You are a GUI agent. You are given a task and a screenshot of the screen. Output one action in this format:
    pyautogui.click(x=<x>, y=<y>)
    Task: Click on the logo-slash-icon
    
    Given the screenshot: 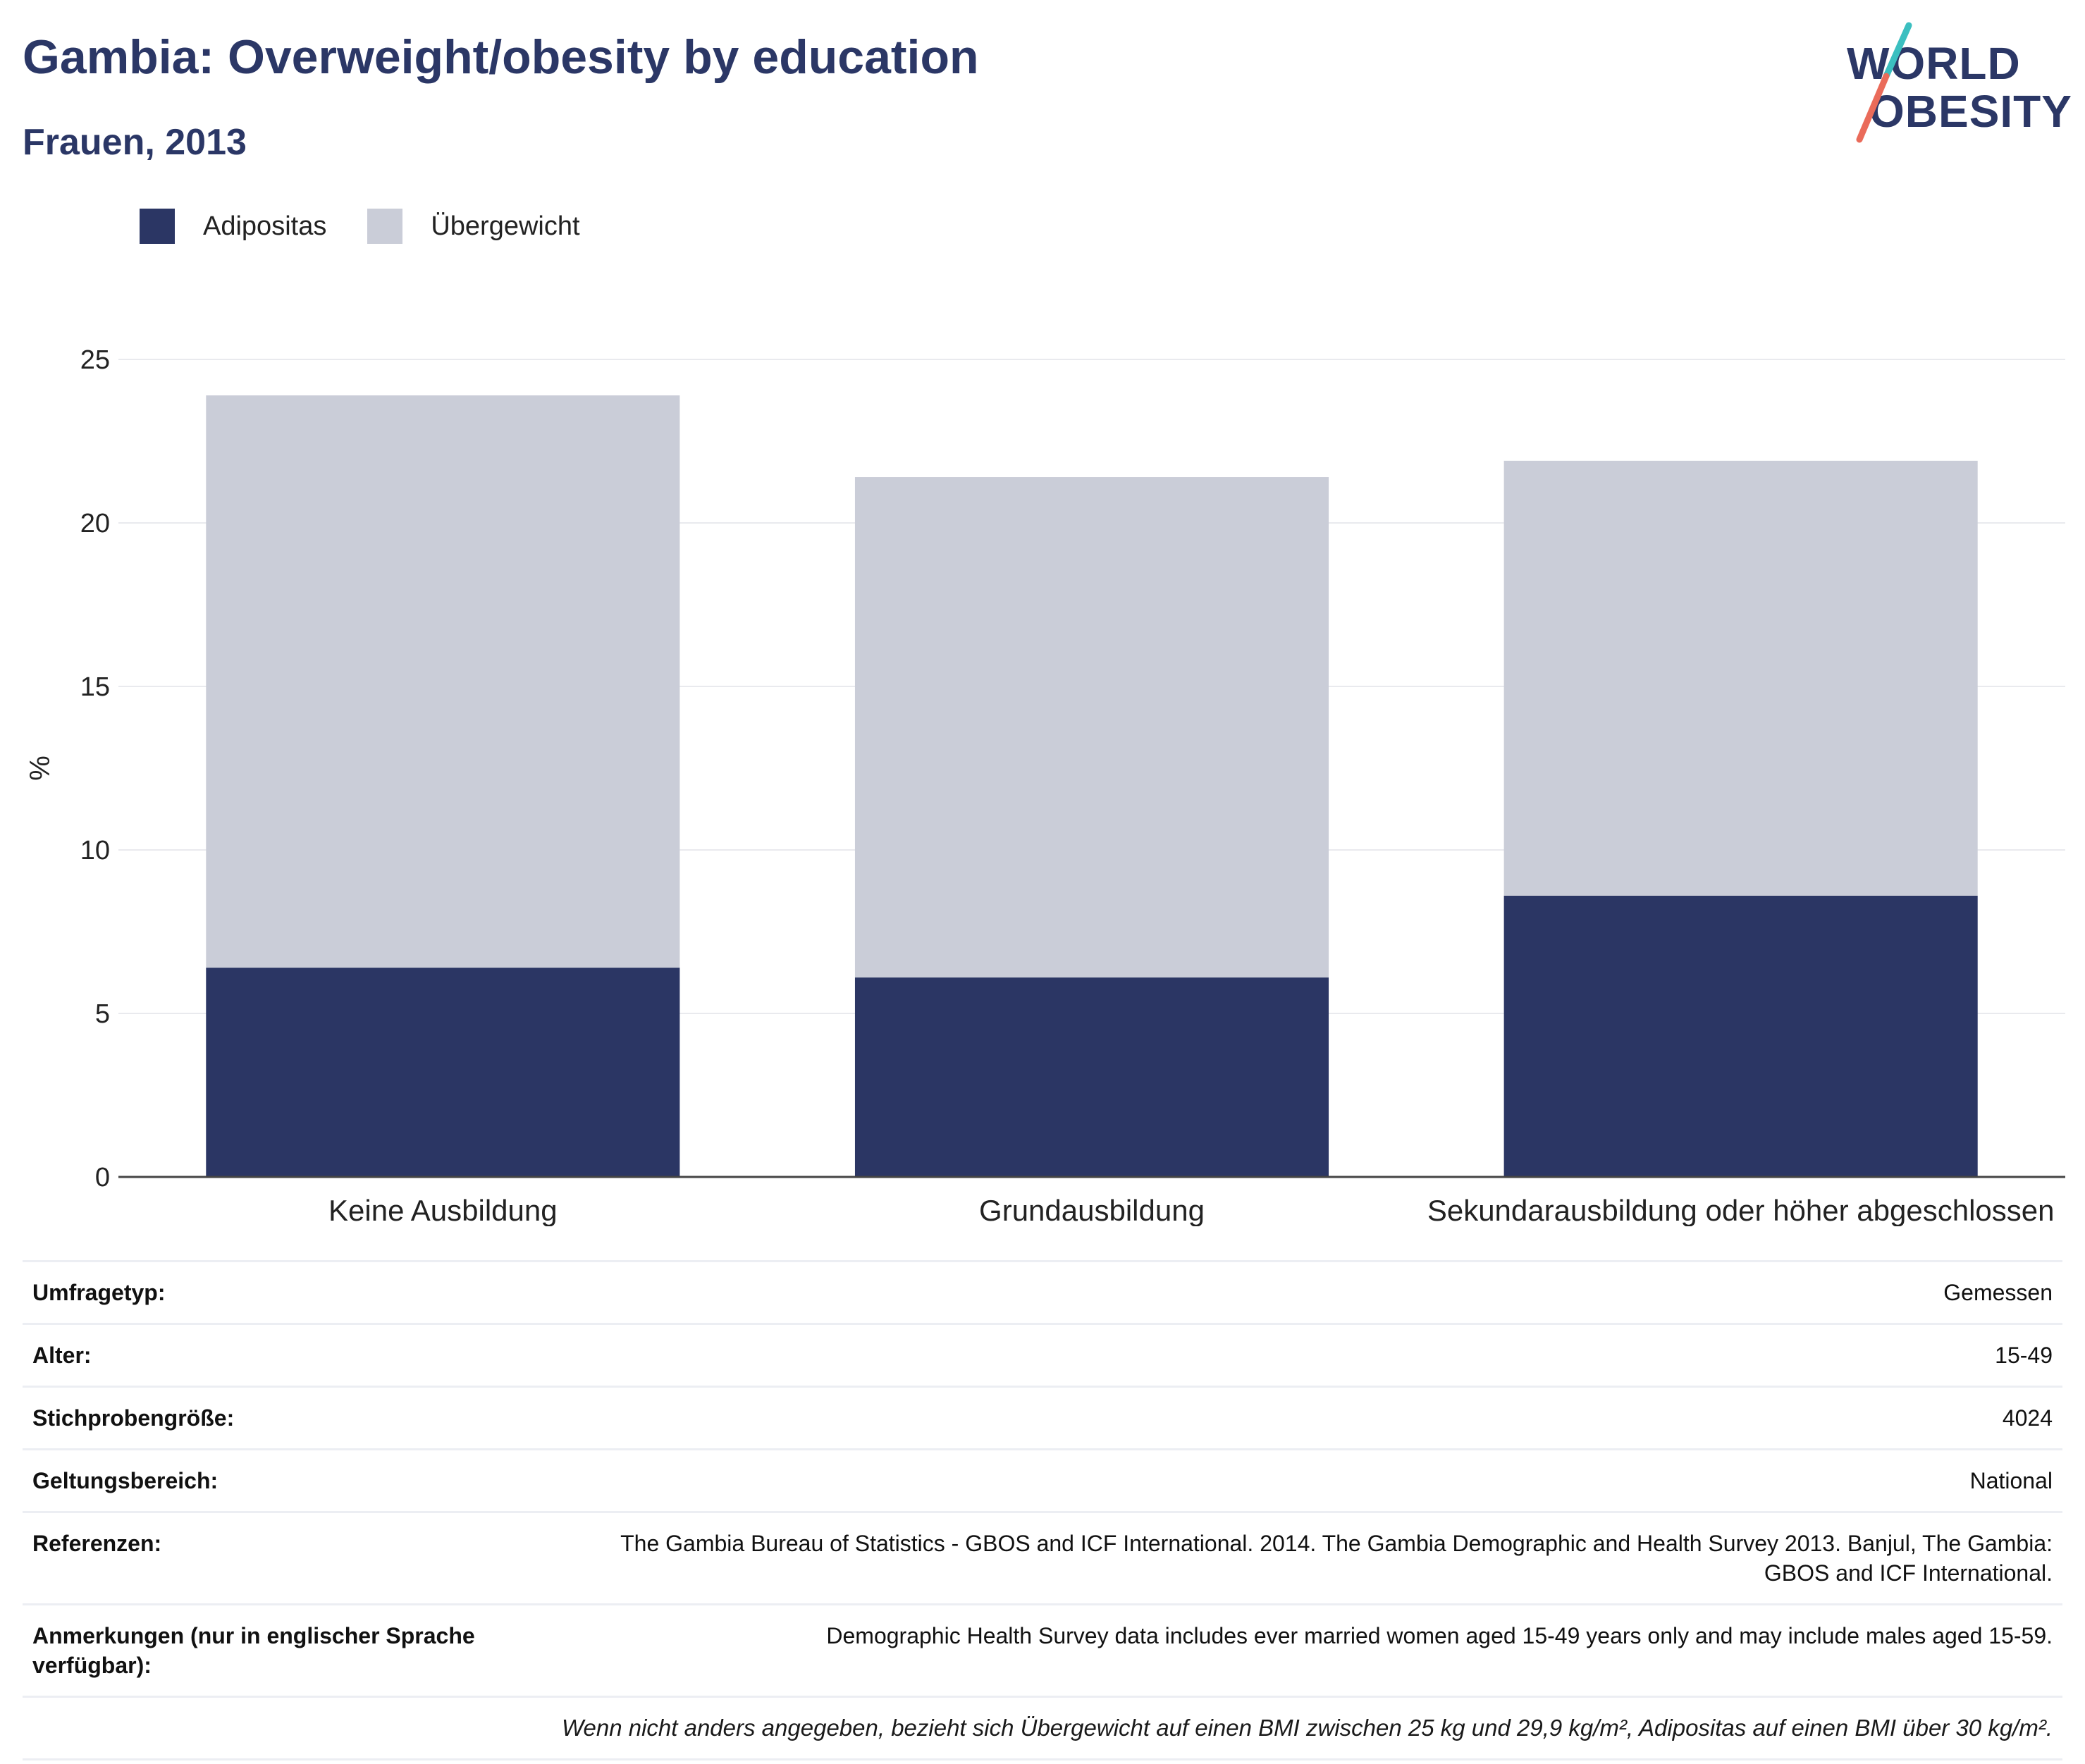 What is the action you would take?
    pyautogui.click(x=1884, y=82)
    